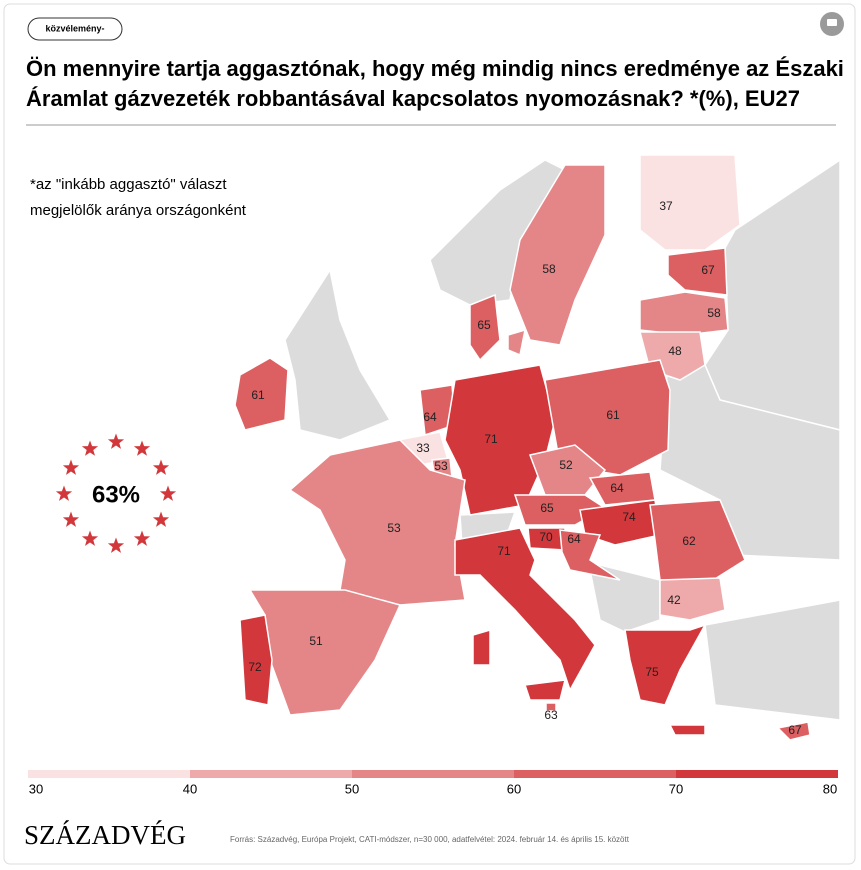 This screenshot has height=870, width=861. Describe the element at coordinates (830, 788) in the screenshot. I see `legend-tick-label: 80` at that location.